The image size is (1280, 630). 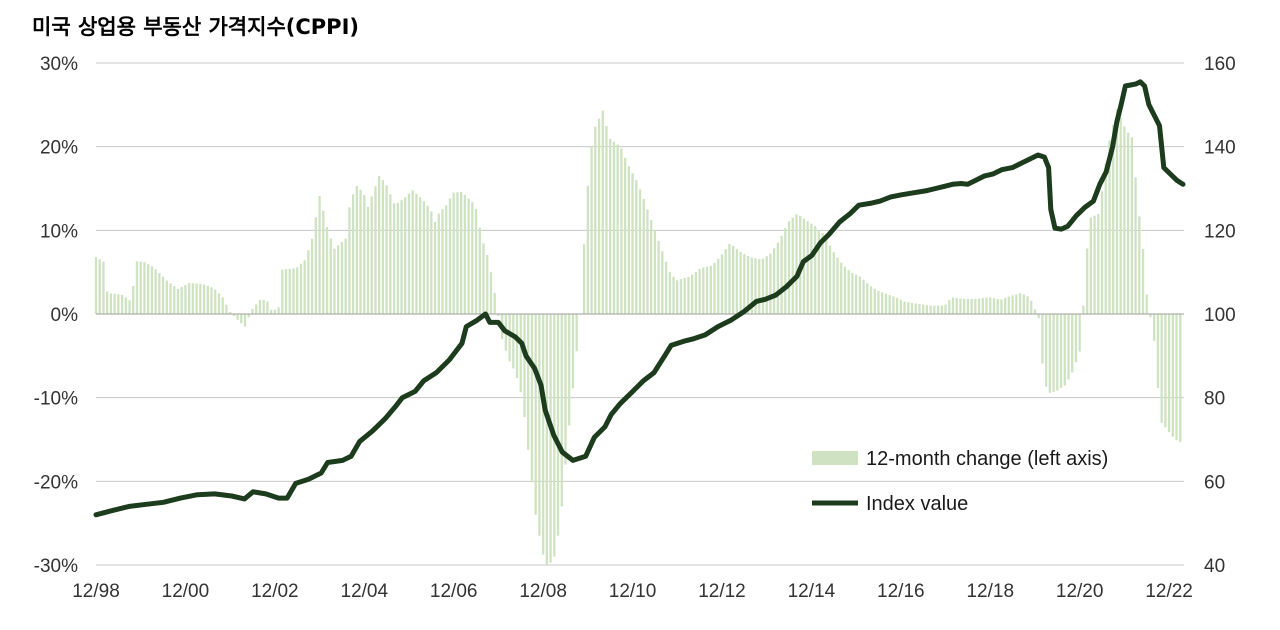 What do you see at coordinates (722, 591) in the screenshot?
I see `x-tick-label: 12/12` at bounding box center [722, 591].